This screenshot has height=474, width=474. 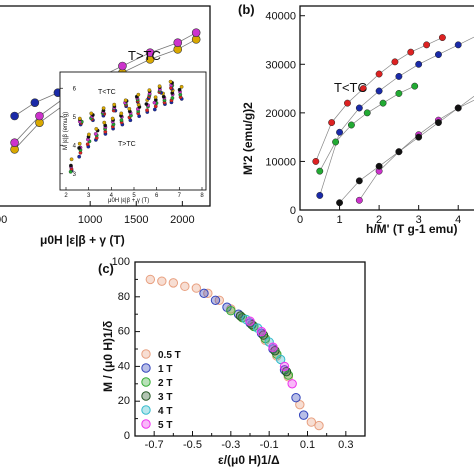 What do you see at coordinates (250, 441) in the screenshot?
I see `panel-c-xticks: -0.7 -0.5 -0.3 -0.1 0.1 0.3` at bounding box center [250, 441].